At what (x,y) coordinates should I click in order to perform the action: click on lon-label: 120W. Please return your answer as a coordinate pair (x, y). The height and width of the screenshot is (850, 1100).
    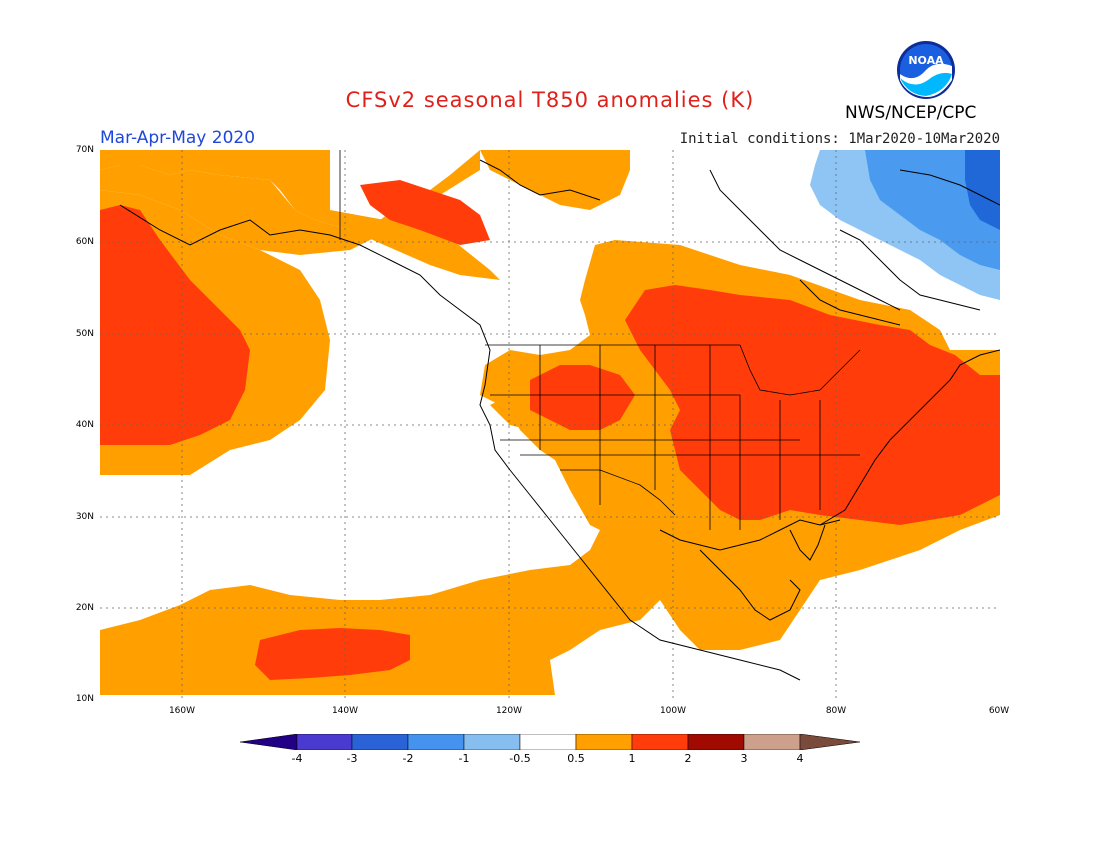
    Looking at the image, I should click on (509, 711).